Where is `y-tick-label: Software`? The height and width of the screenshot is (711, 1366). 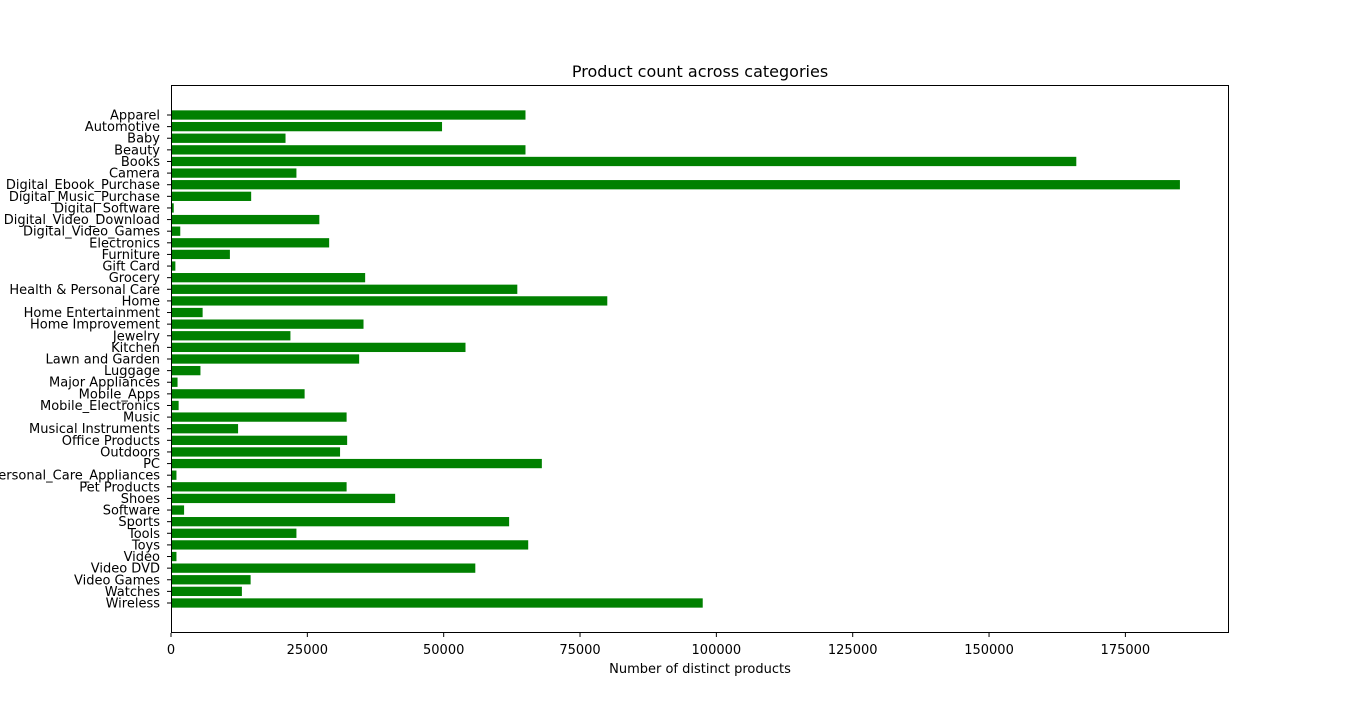
y-tick-label: Software is located at coordinates (131, 511).